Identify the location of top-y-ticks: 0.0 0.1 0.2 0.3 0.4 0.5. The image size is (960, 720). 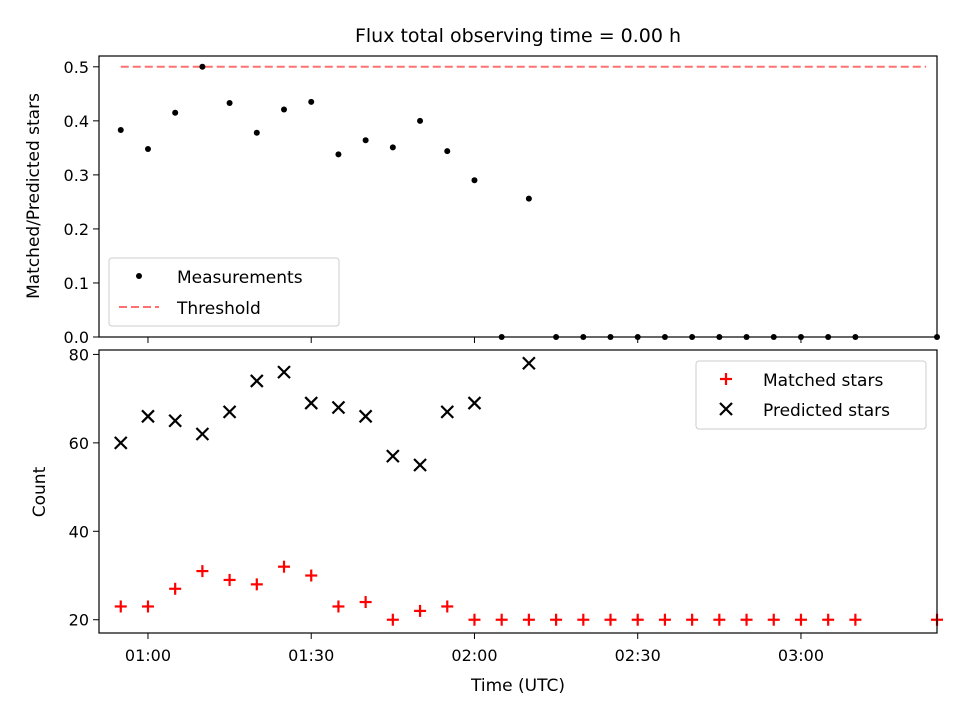
(81, 202).